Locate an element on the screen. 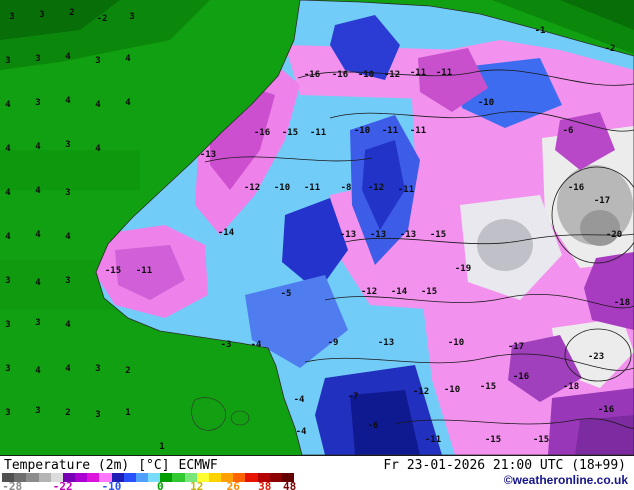 The height and width of the screenshot is (490, 634). colorbar-tick: -22 is located at coordinates (62, 485).